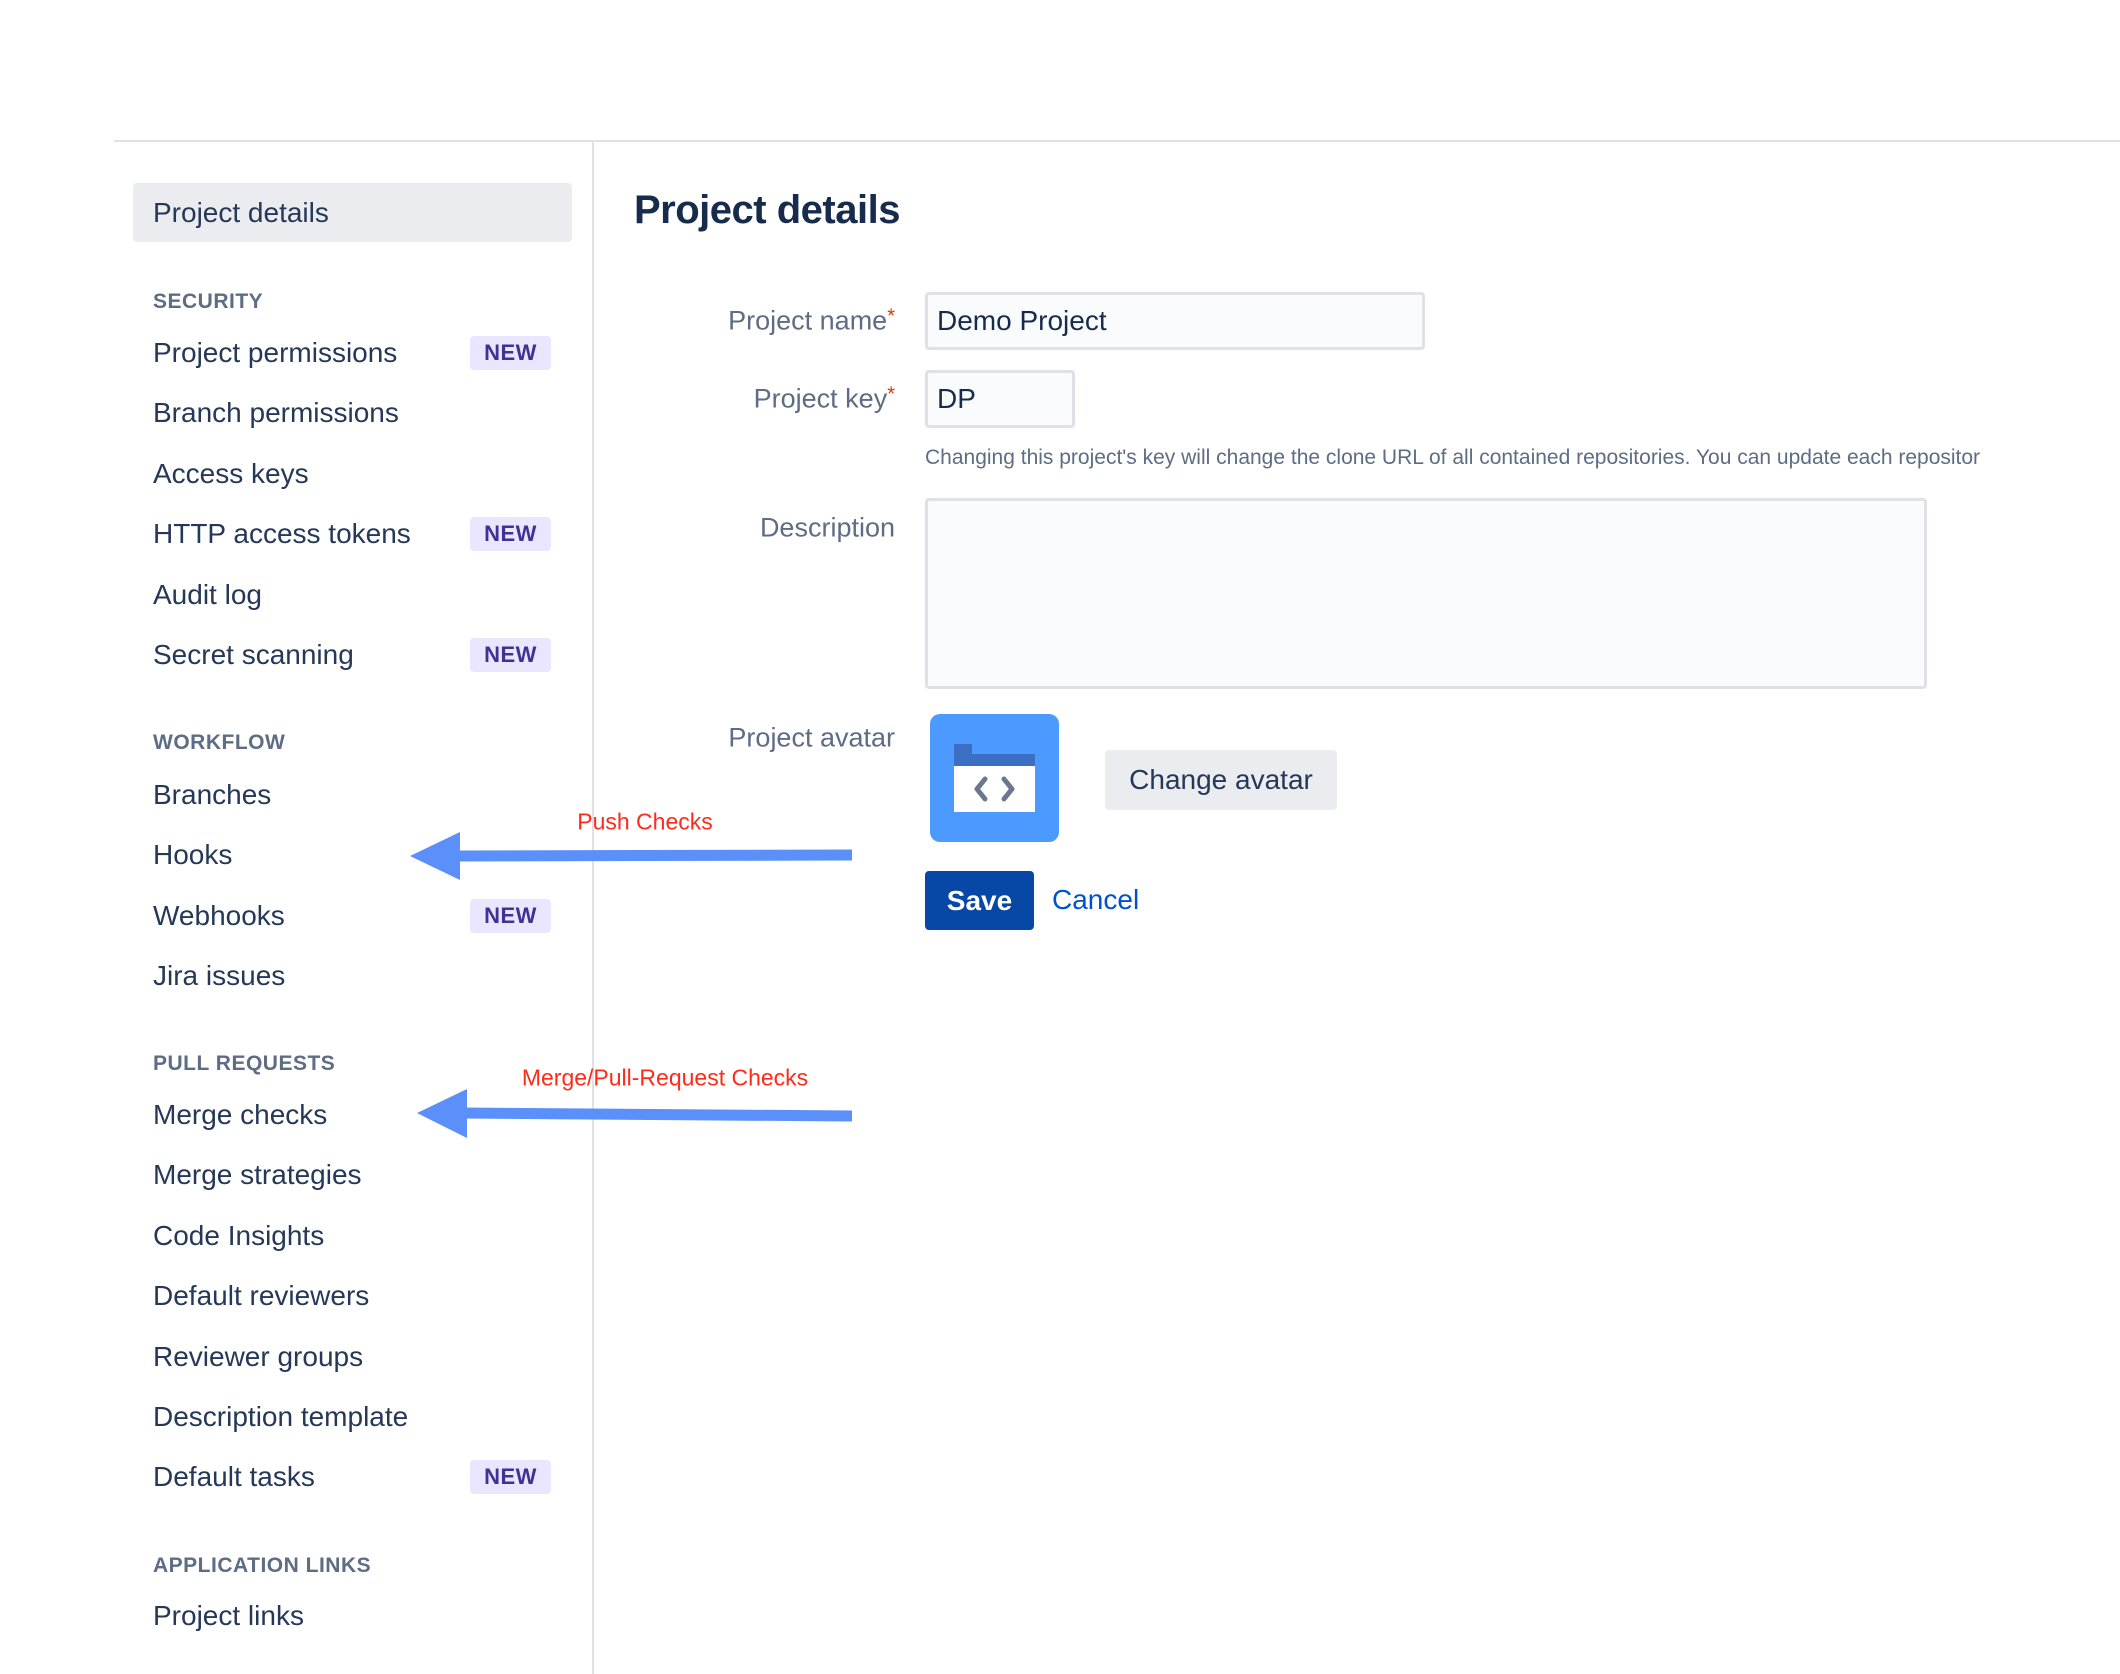  Describe the element at coordinates (208, 301) in the screenshot. I see `sidebar-section-header: SECURITY` at that location.